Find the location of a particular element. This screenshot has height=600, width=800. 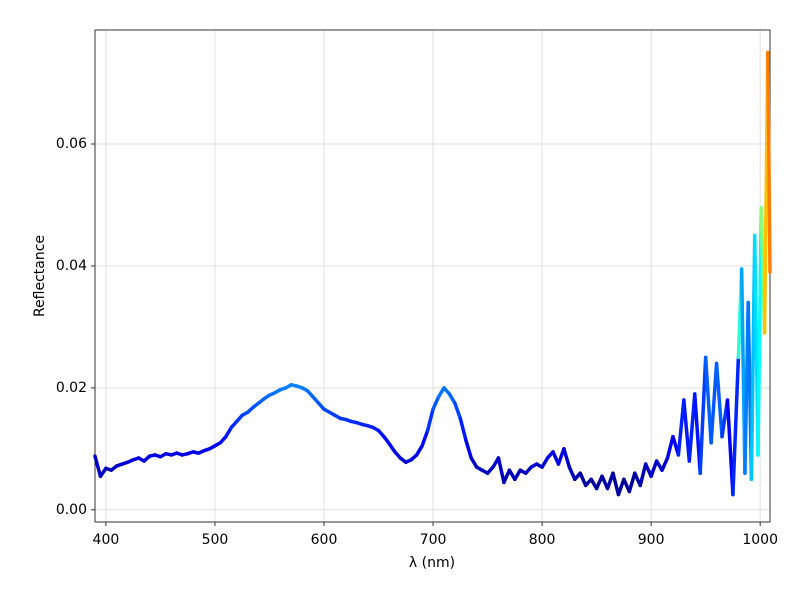

y-tick-label: 0.06 is located at coordinates (71, 144).